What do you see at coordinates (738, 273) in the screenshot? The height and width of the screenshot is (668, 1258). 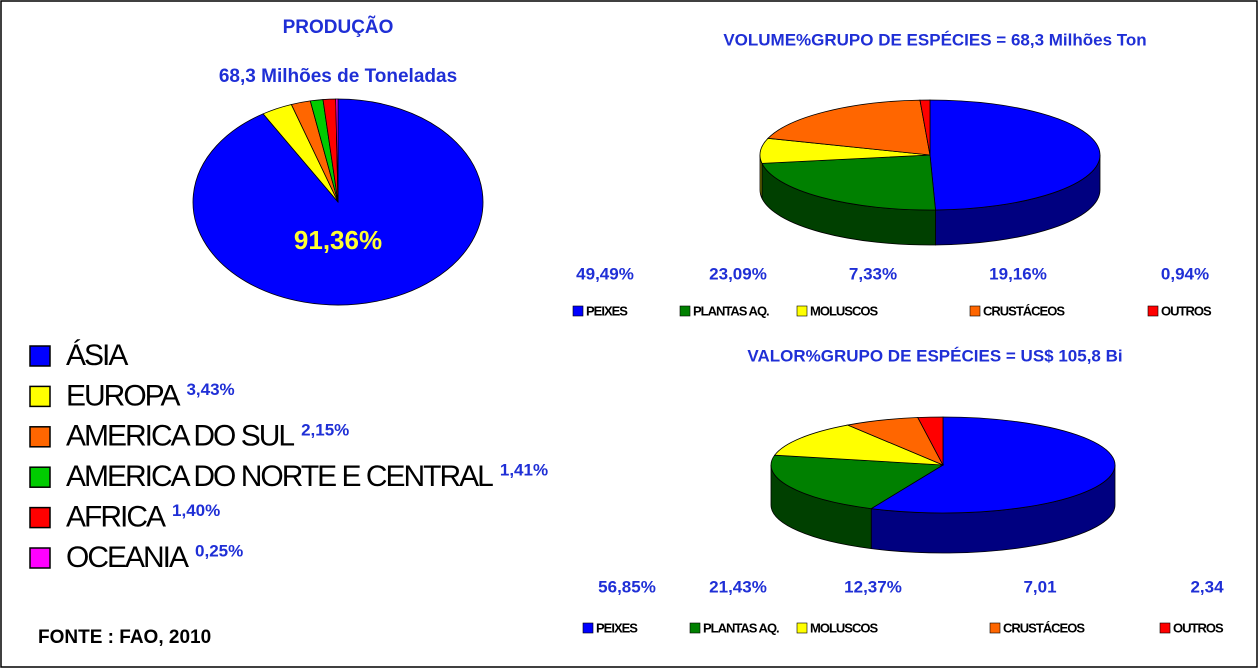 I see `data-label: 23,09%` at bounding box center [738, 273].